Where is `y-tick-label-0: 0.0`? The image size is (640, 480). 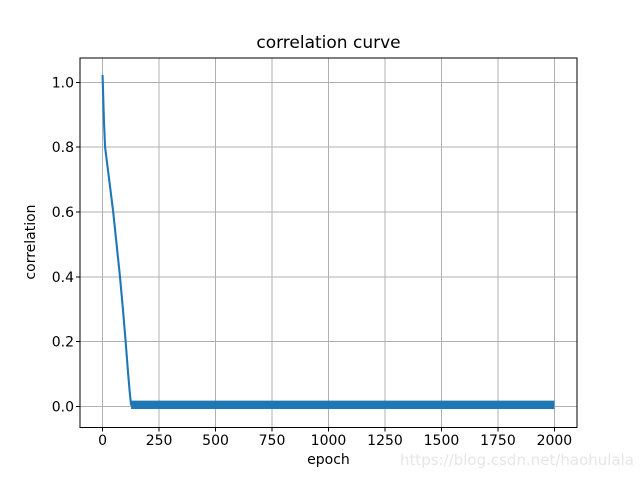 y-tick-label-0: 0.0 is located at coordinates (63, 407).